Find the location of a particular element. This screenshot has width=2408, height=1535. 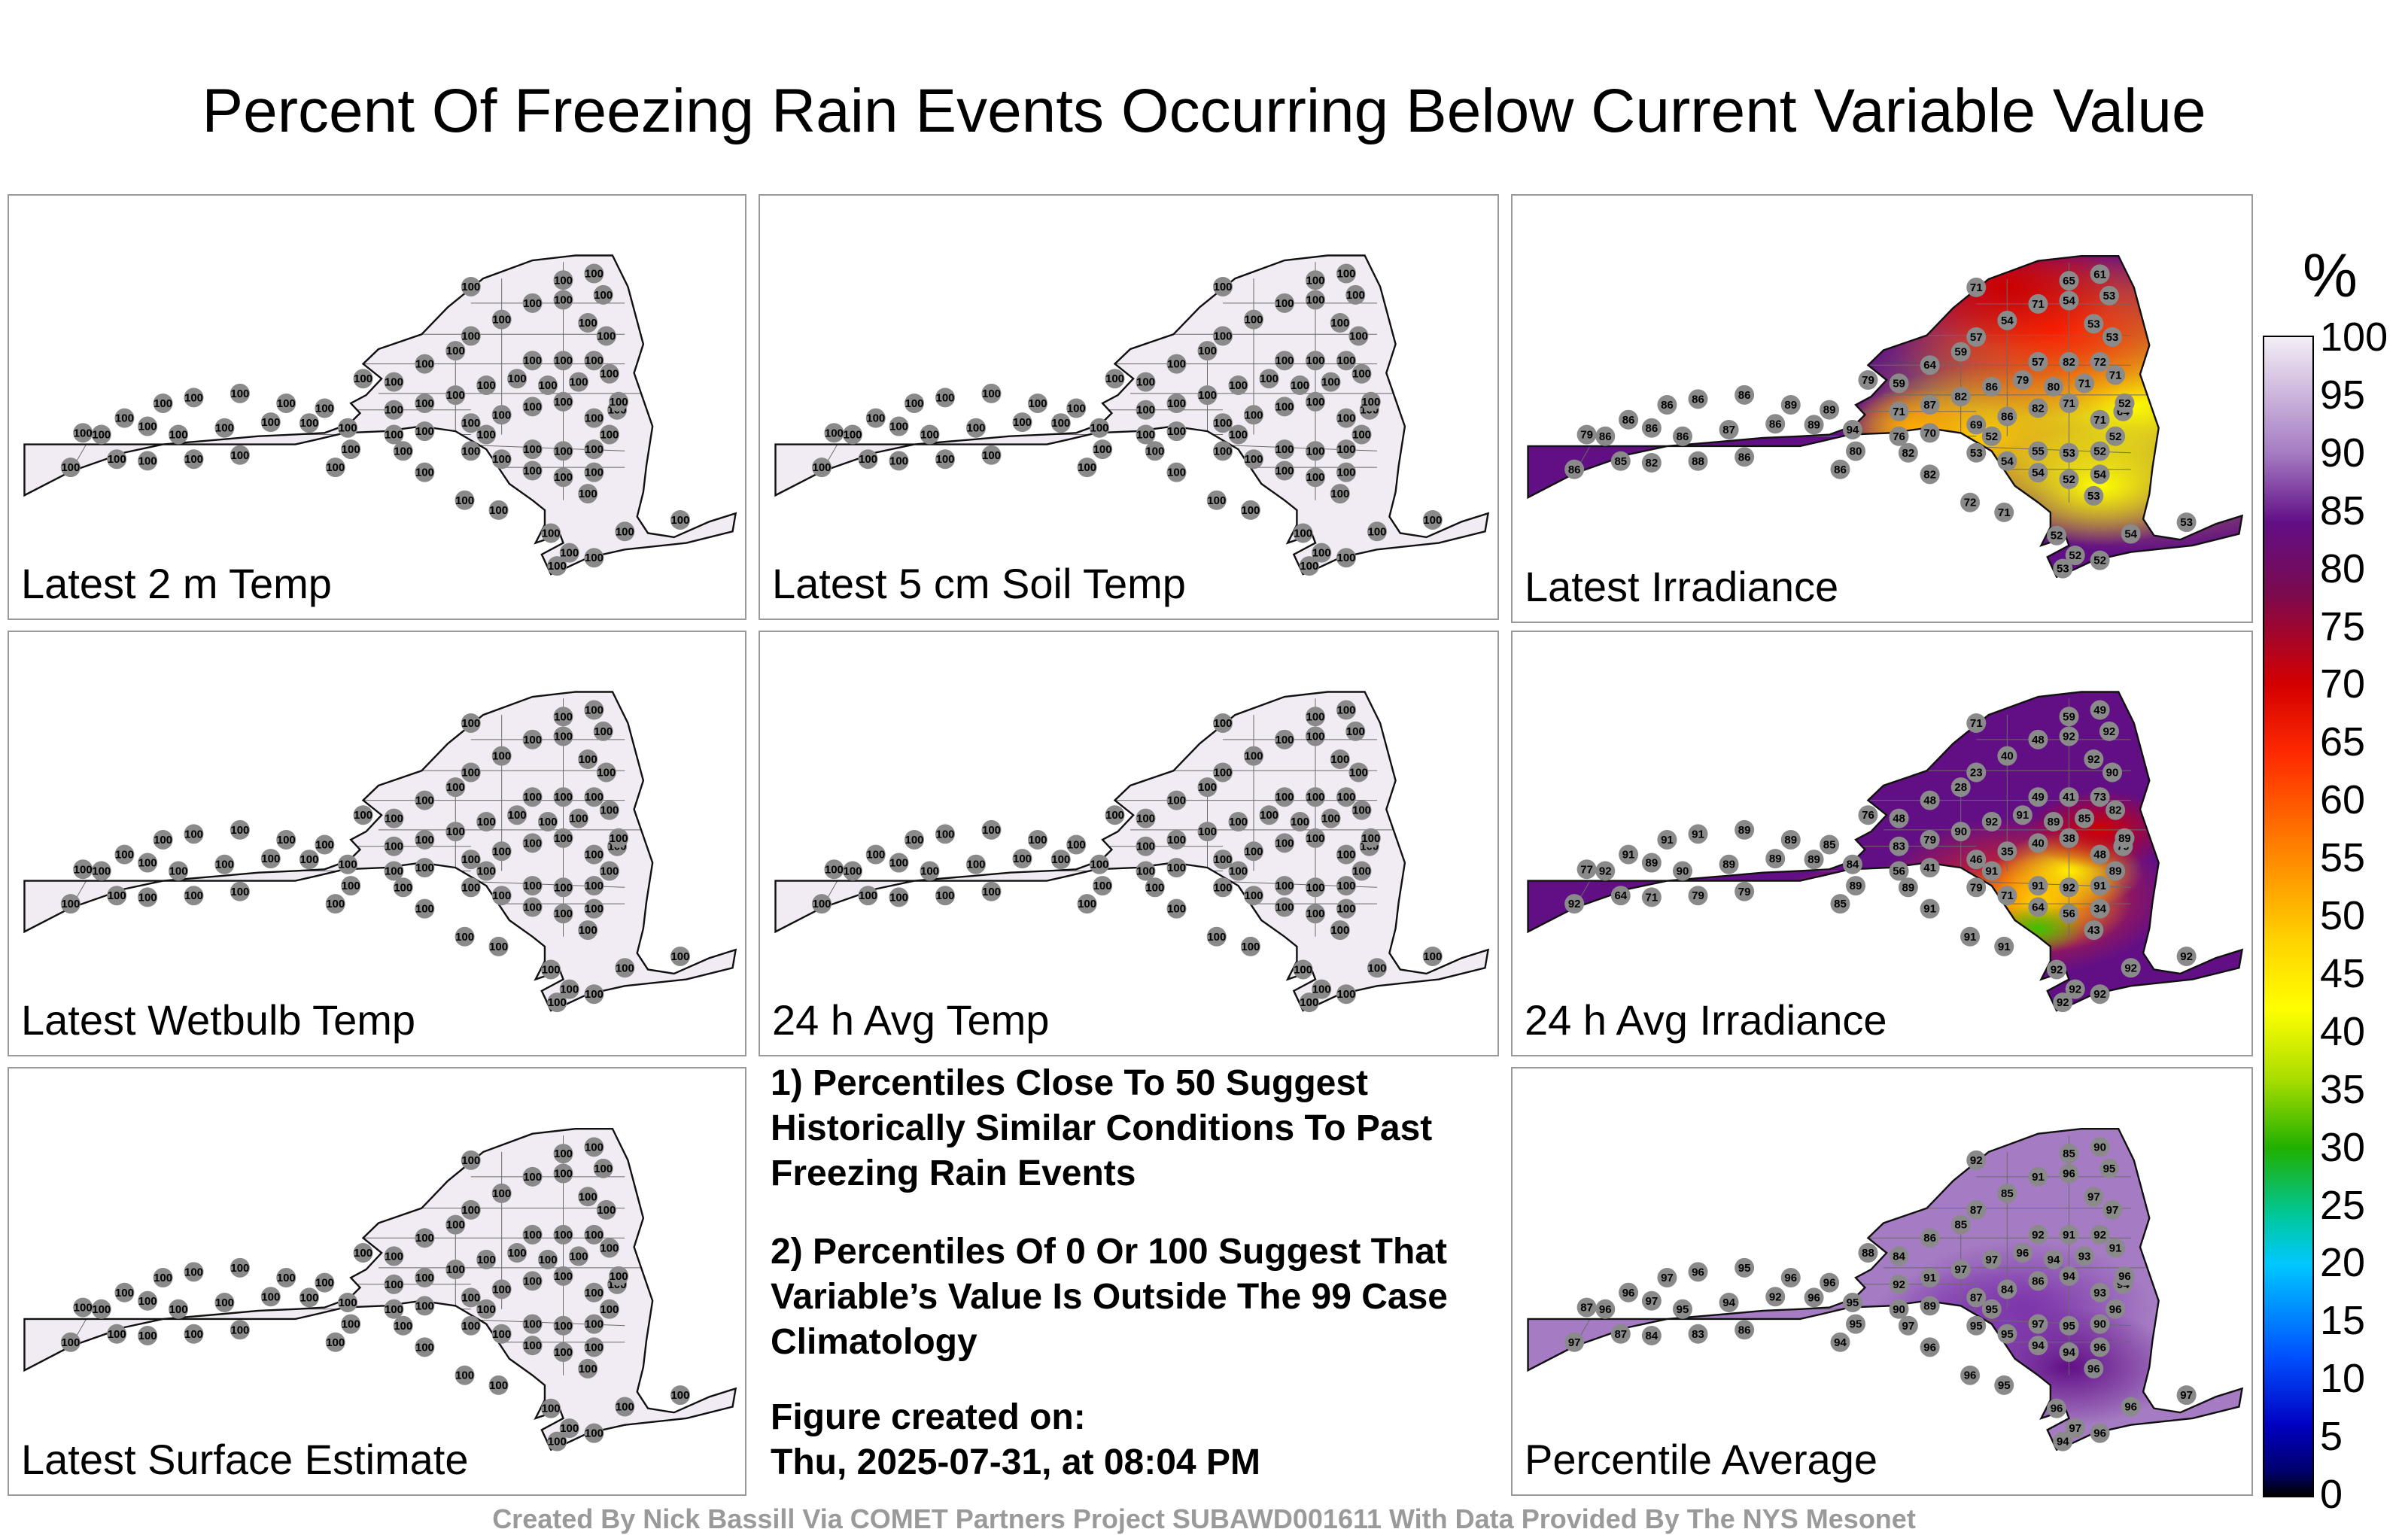

station-value: 84 is located at coordinates (1652, 1336).